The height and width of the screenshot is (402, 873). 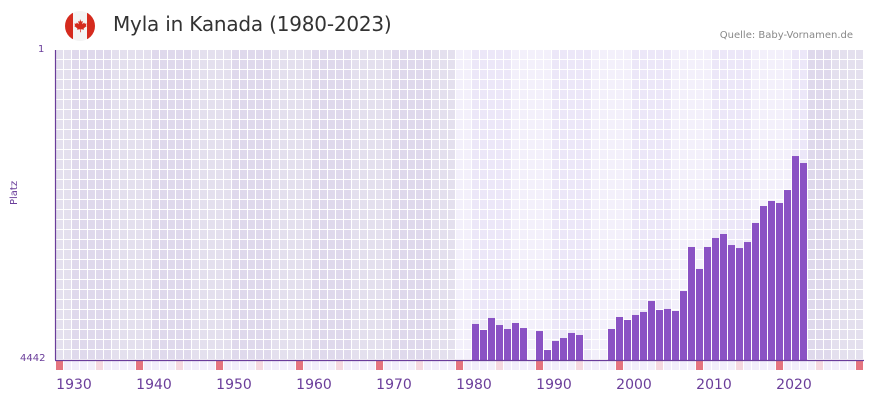 I want to click on x-tick-label: 1930, so click(x=74, y=385).